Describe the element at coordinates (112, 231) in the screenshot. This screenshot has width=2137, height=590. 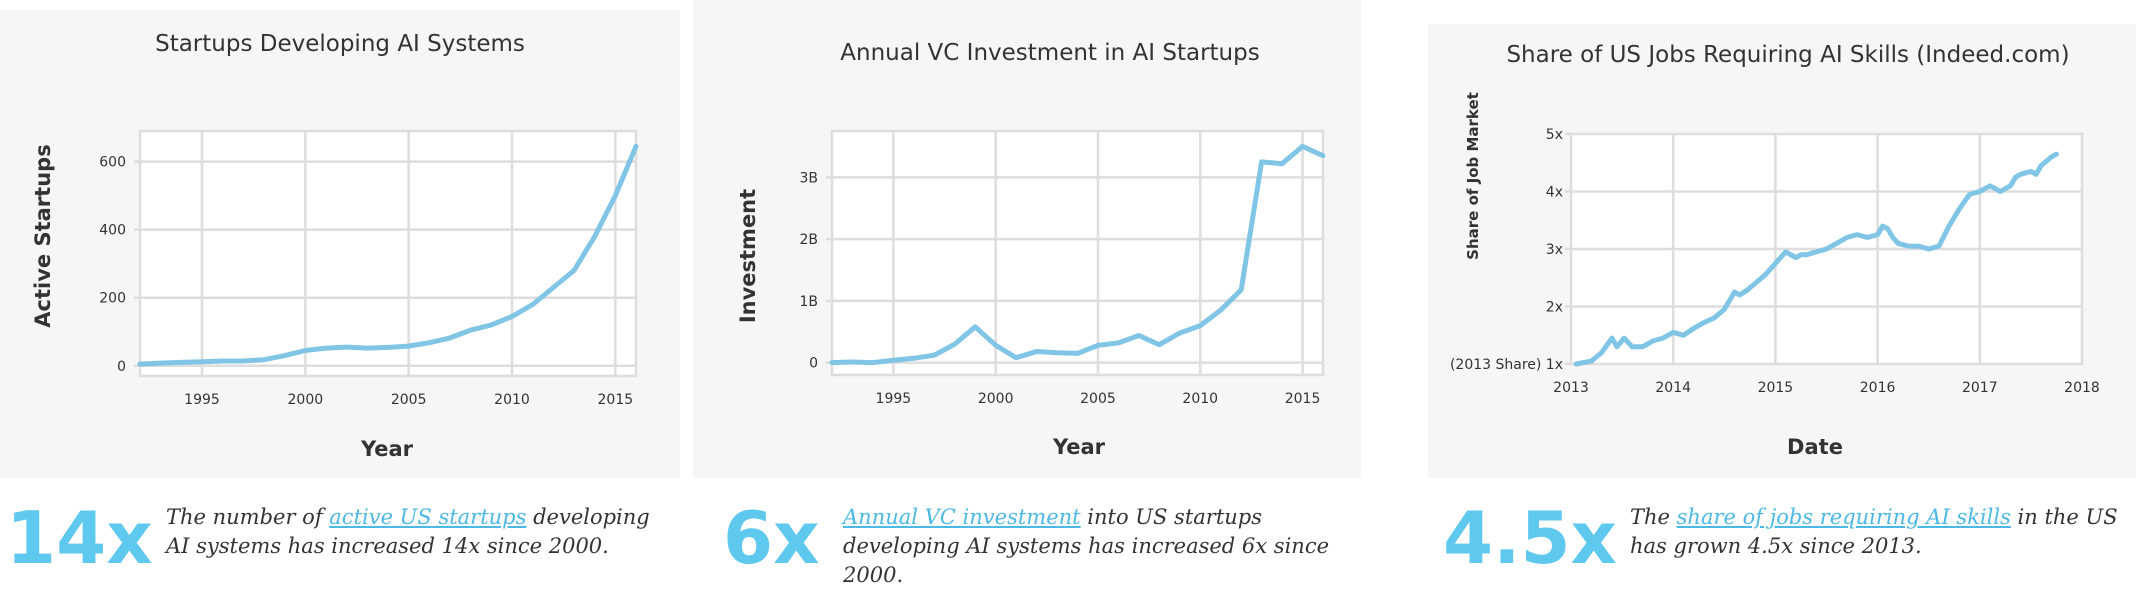
I see `y-tick-label: 400` at that location.